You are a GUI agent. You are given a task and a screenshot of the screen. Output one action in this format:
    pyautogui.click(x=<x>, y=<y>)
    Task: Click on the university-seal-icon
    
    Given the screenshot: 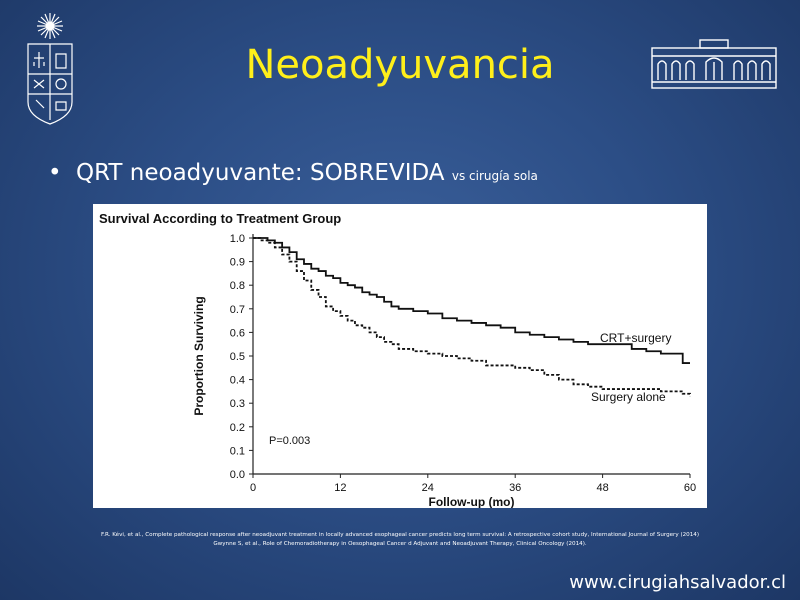 What is the action you would take?
    pyautogui.click(x=50, y=69)
    